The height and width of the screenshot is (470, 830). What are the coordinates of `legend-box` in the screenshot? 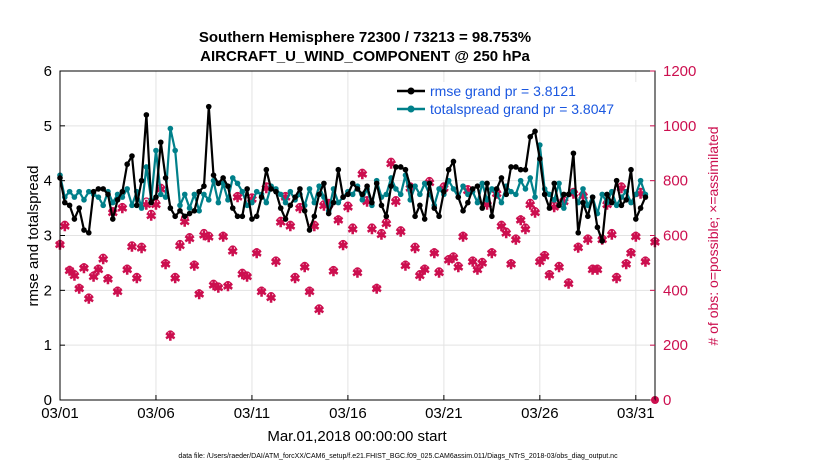 It's located at (523, 101).